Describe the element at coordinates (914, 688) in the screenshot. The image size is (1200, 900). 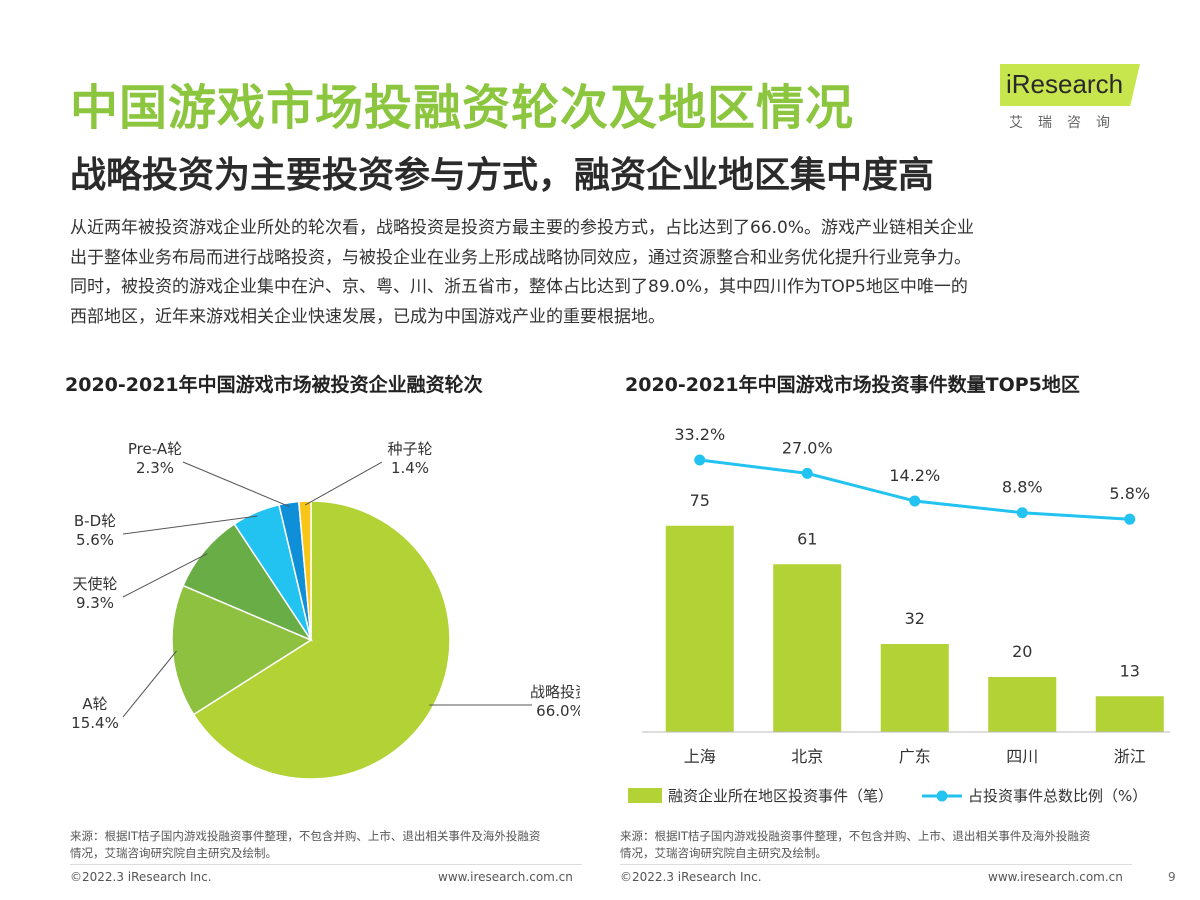
I see `bar-guangdong` at that location.